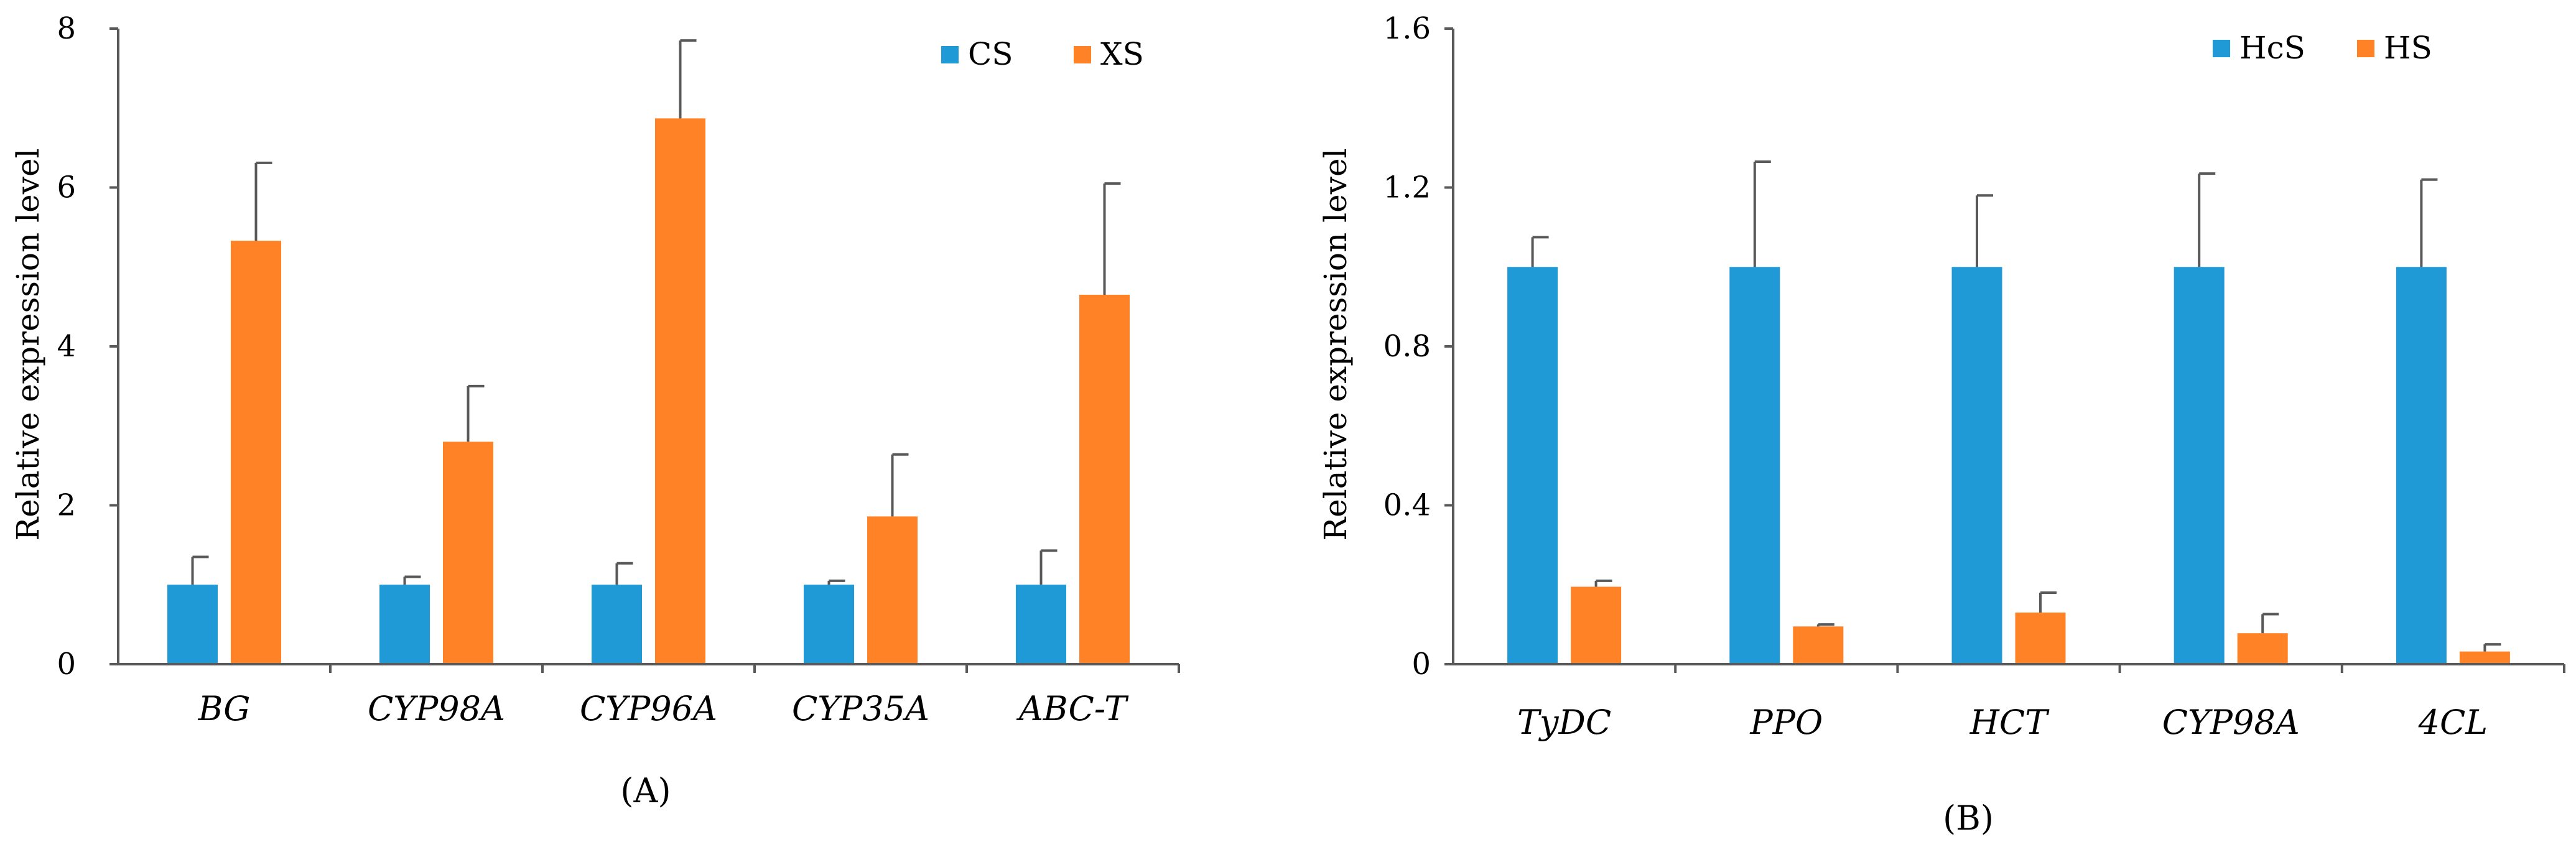 The image size is (2576, 852). What do you see at coordinates (1082, 54) in the screenshot?
I see `legend-swatch-xs` at bounding box center [1082, 54].